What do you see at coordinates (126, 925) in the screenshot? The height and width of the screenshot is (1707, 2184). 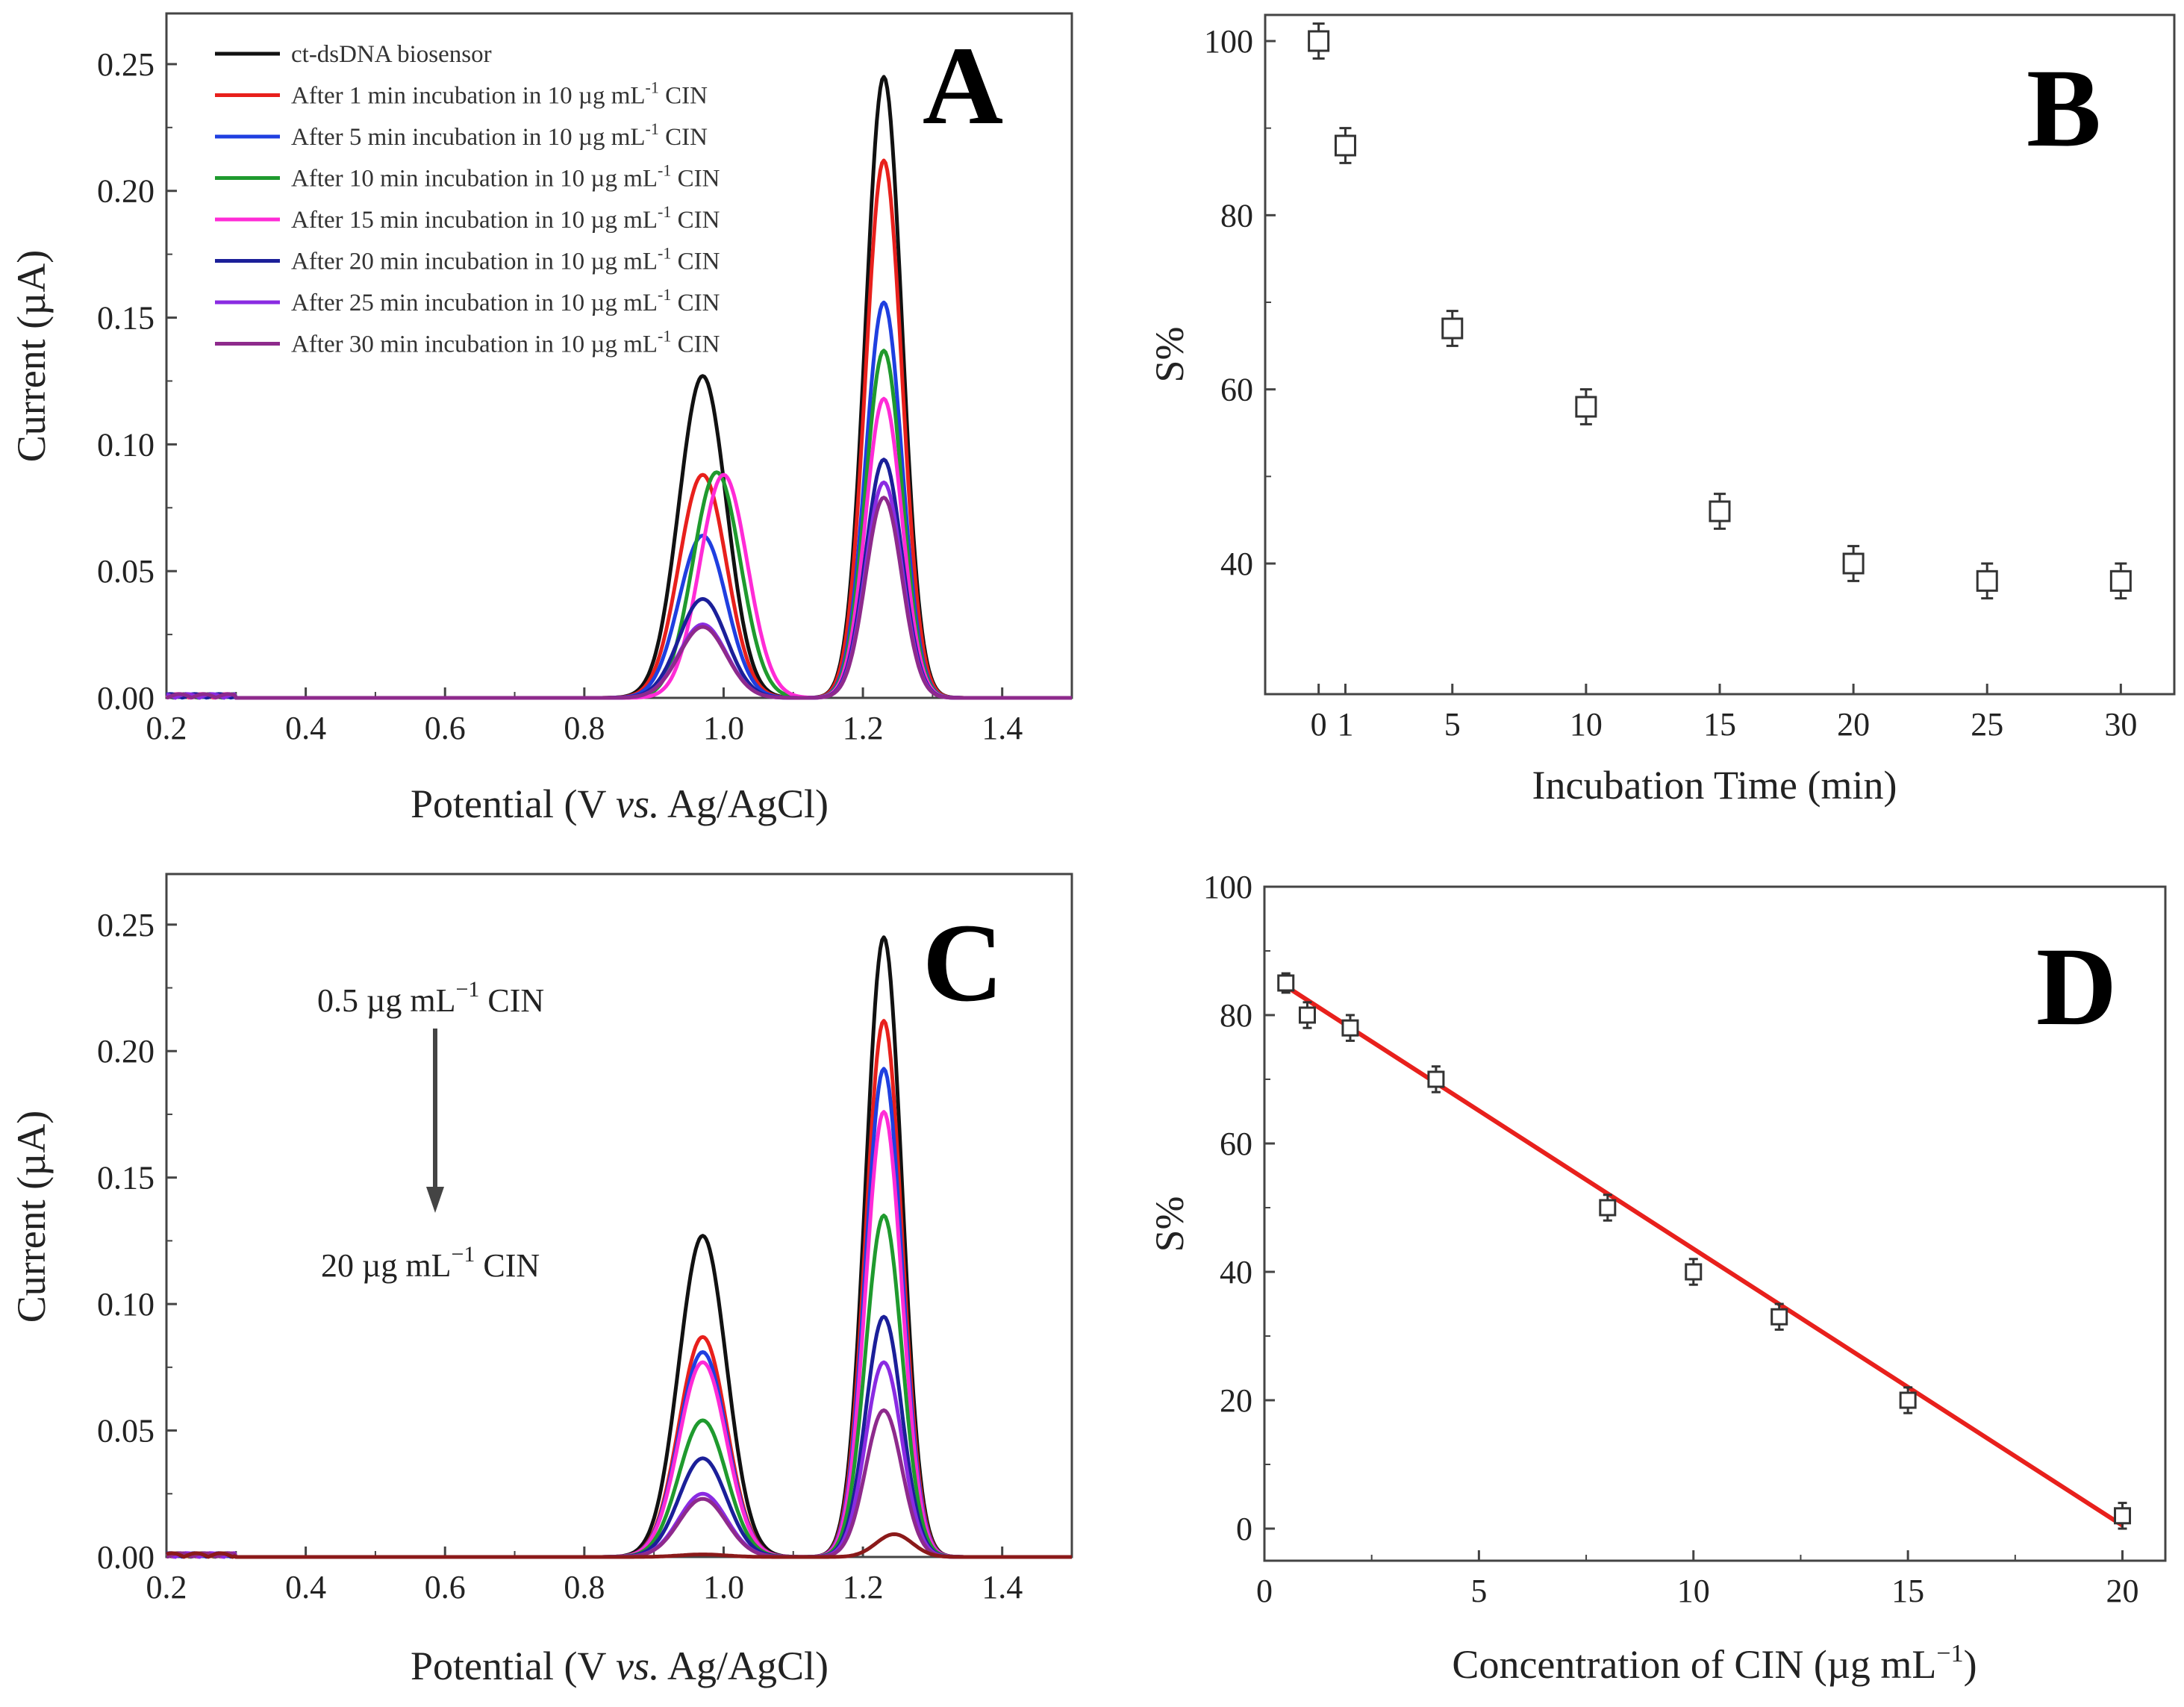 I see `panel-c-ytick-label: 0.25` at bounding box center [126, 925].